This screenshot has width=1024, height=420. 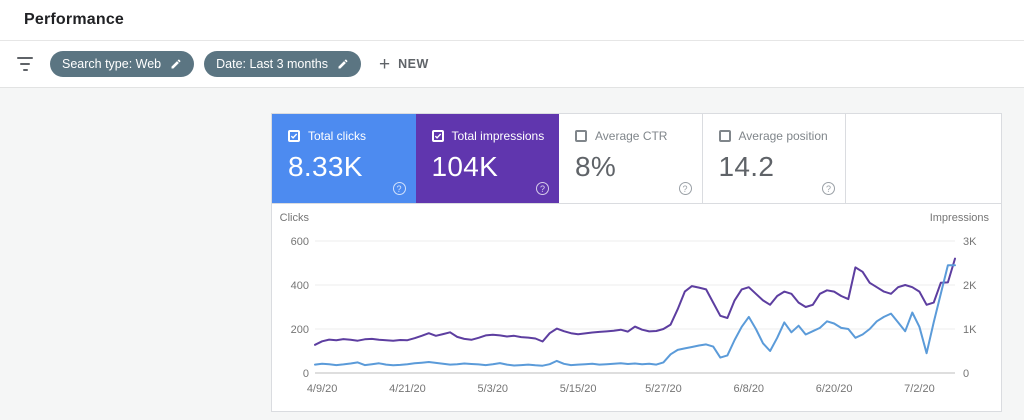 What do you see at coordinates (960, 218) in the screenshot?
I see `svg-text: Impressions` at bounding box center [960, 218].